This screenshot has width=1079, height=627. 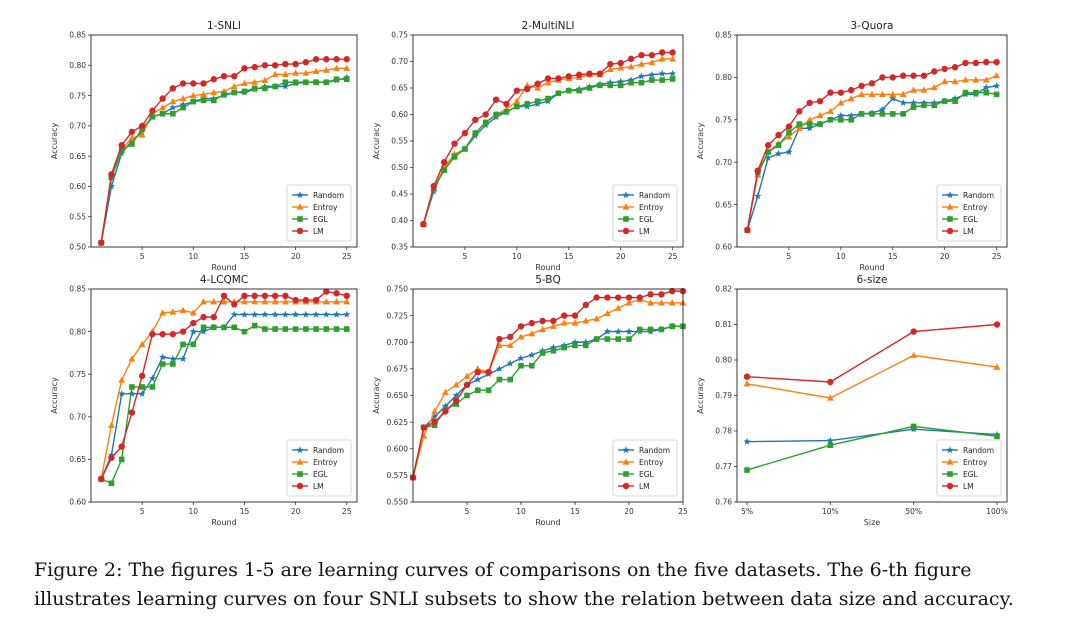 What do you see at coordinates (723, 204) in the screenshot?
I see `y-tick-label: 0.65` at bounding box center [723, 204].